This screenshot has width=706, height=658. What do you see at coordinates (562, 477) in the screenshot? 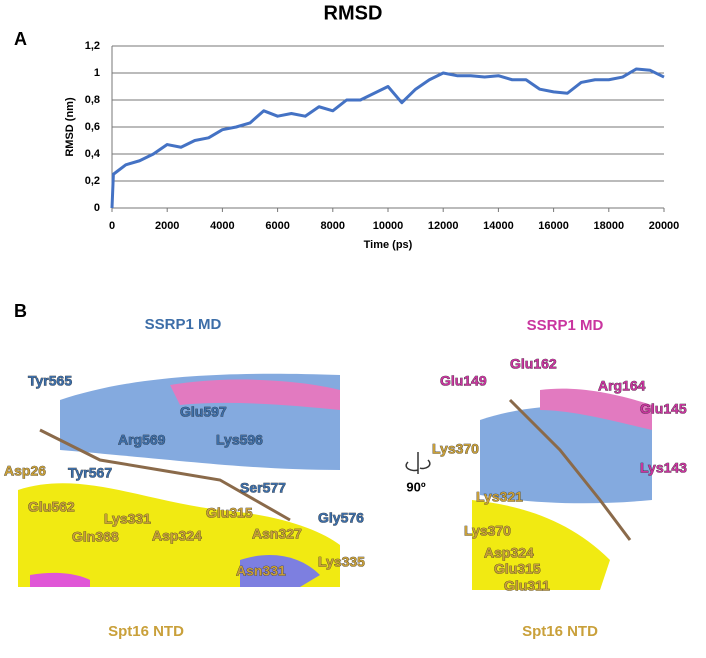
I see `structure-image-right` at bounding box center [562, 477].